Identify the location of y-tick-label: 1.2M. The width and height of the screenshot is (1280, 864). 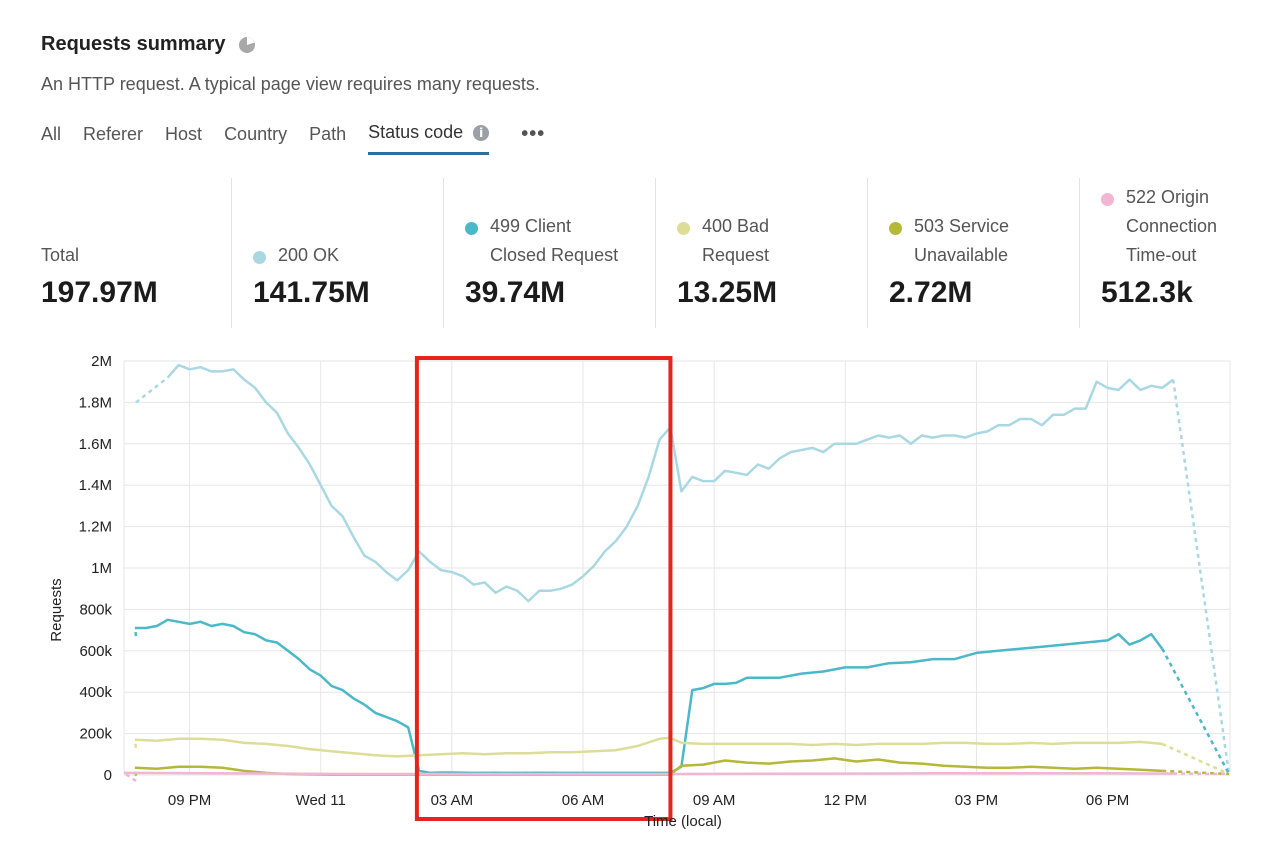
(95, 527).